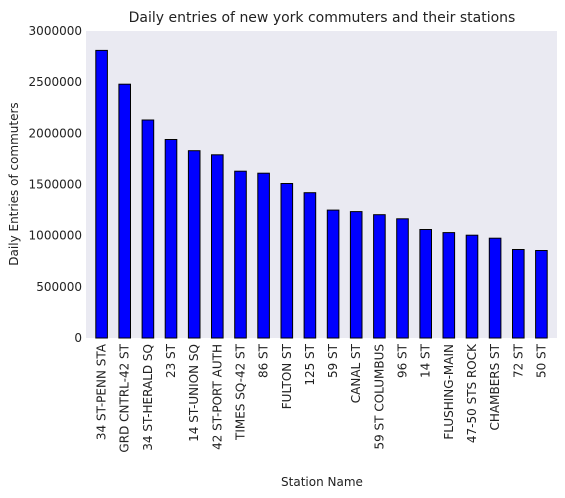  What do you see at coordinates (148, 397) in the screenshot?
I see `x-tick-label: 34 ST-HERALD SQ` at bounding box center [148, 397].